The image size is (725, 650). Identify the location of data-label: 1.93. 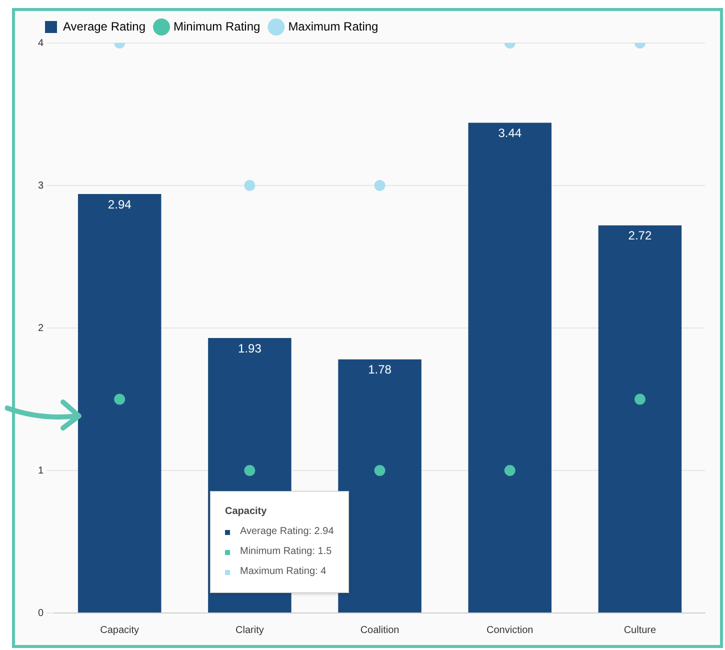
(250, 348).